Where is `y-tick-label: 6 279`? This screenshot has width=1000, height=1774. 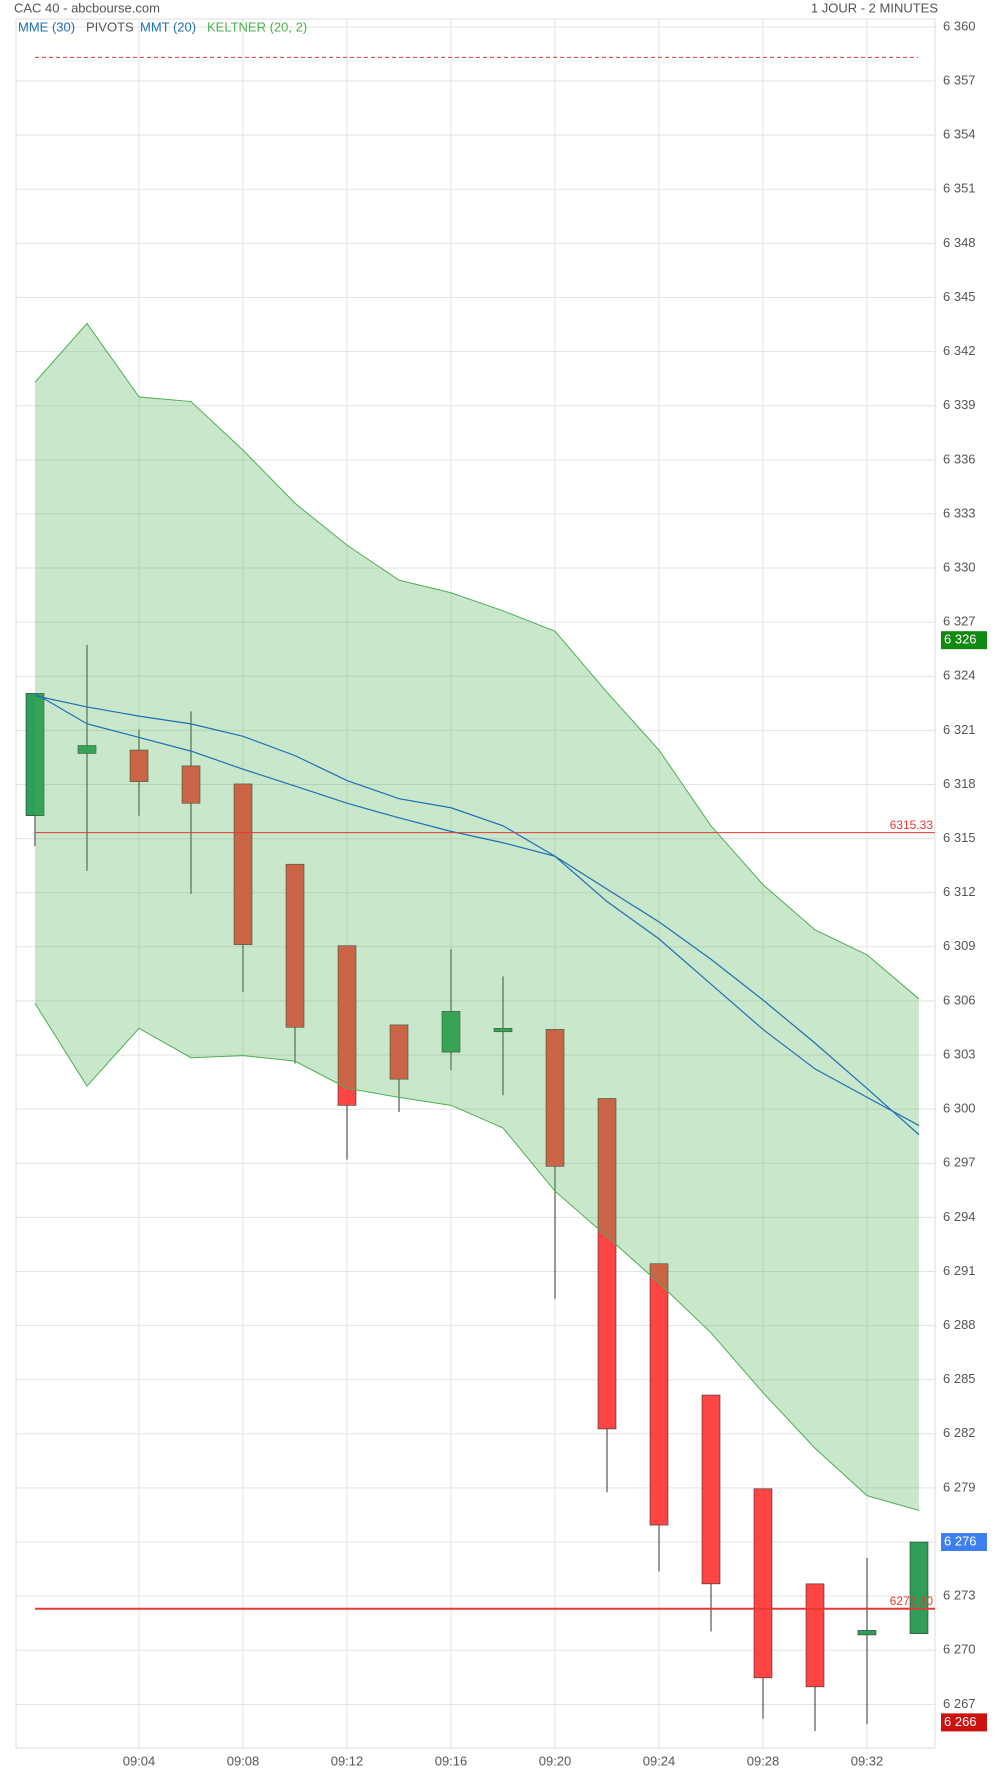
y-tick-label: 6 279 is located at coordinates (959, 1486).